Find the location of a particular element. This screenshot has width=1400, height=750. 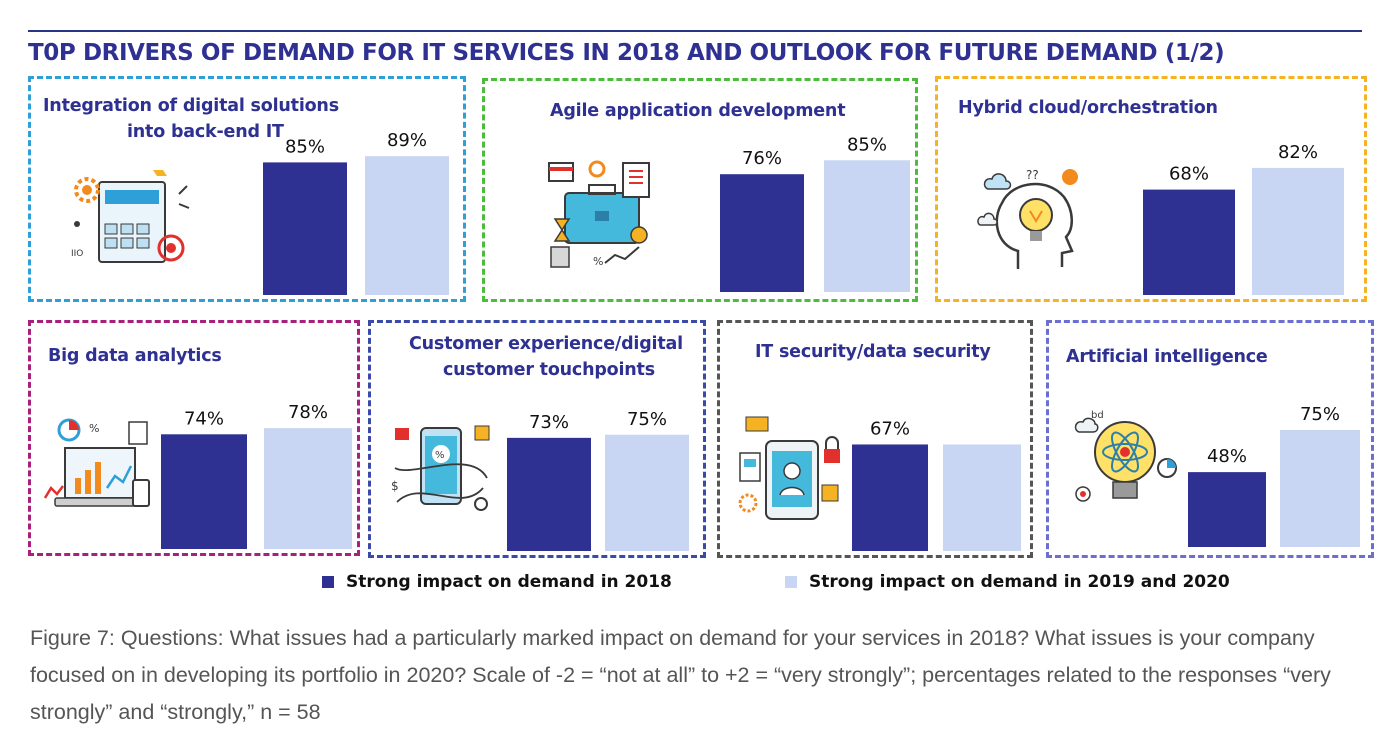

value-label-2019-2020: 85% is located at coordinates (867, 144).